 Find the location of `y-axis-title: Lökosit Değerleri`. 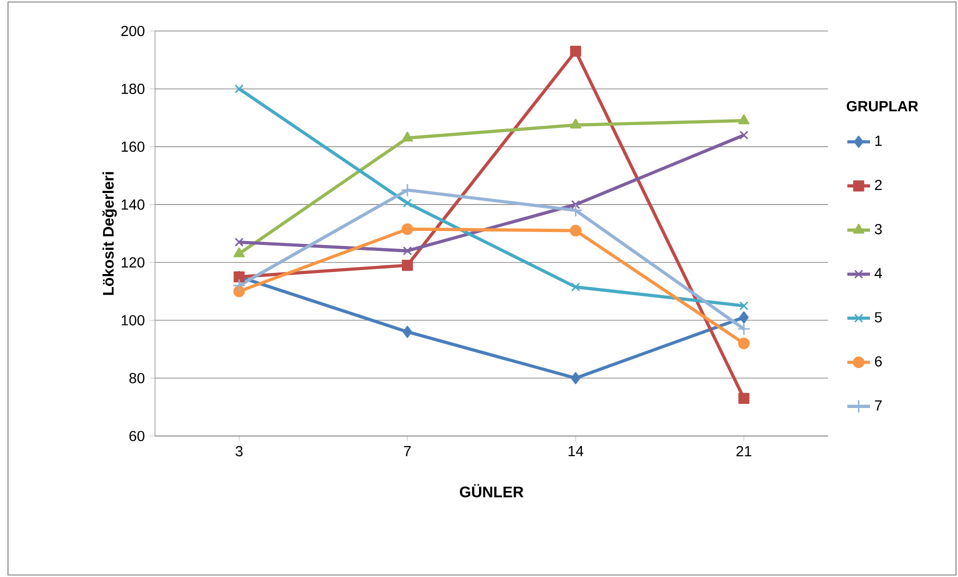

y-axis-title: Lökosit Değerleri is located at coordinates (109, 233).